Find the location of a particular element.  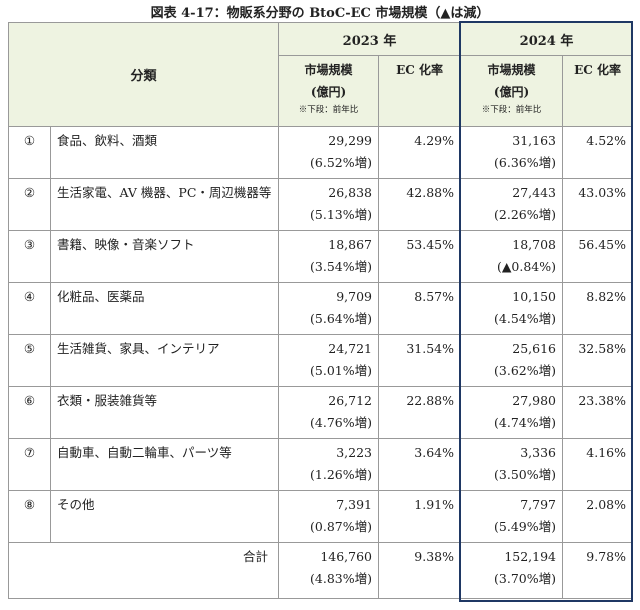

size-value: 7,797 is located at coordinates (538, 504).